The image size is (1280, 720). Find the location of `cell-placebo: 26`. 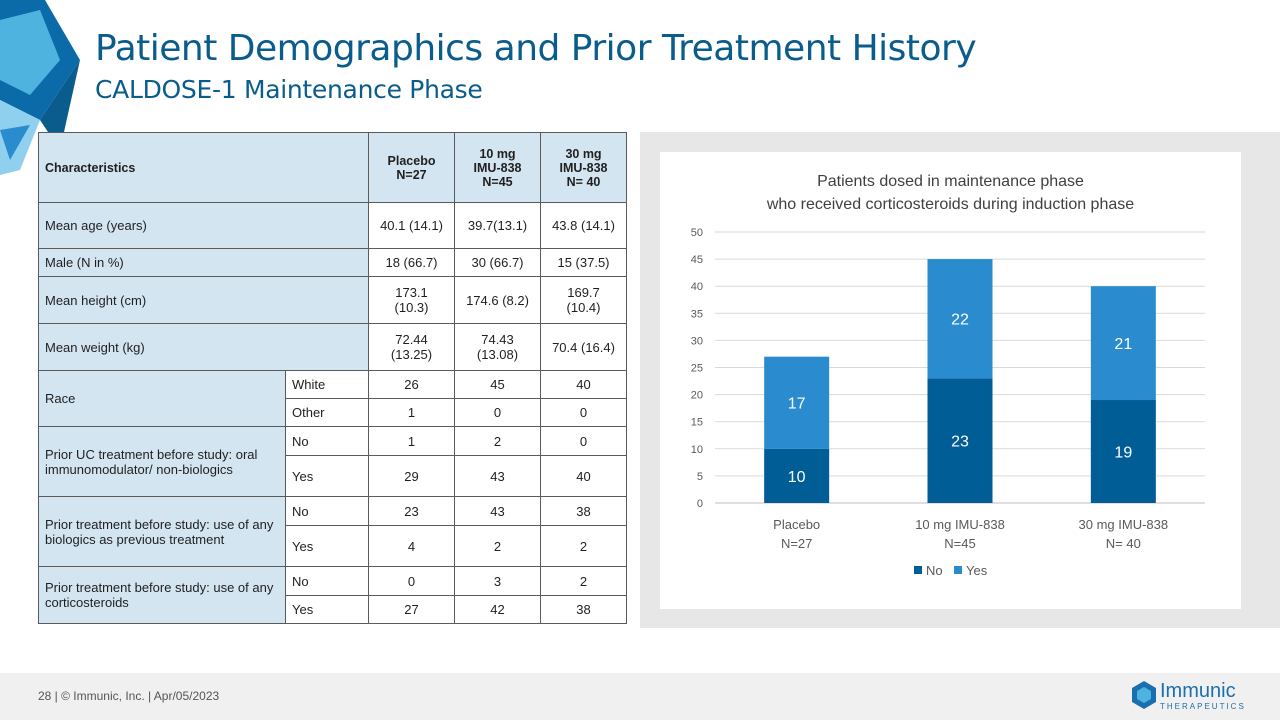

cell-placebo: 26 is located at coordinates (412, 384).